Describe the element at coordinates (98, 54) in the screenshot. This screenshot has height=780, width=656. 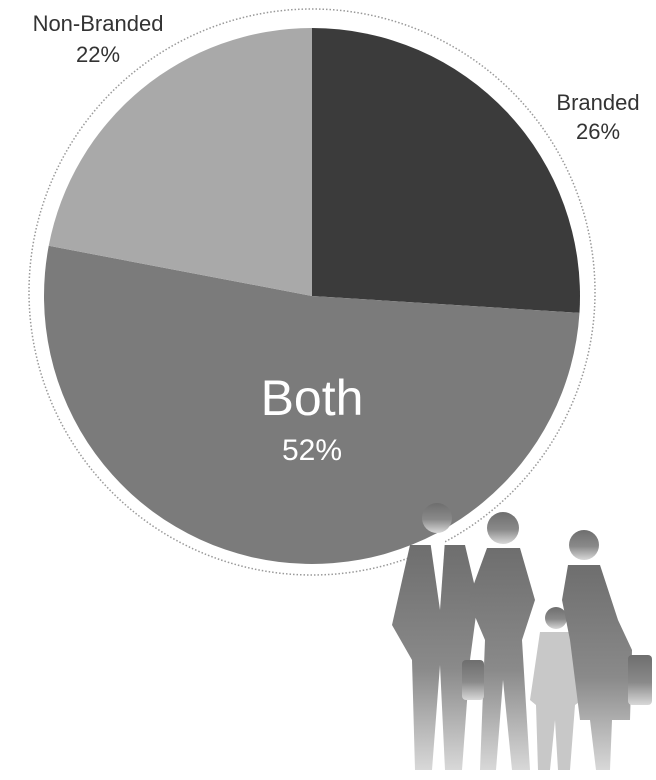
I see `slice-value-label: 22%` at that location.